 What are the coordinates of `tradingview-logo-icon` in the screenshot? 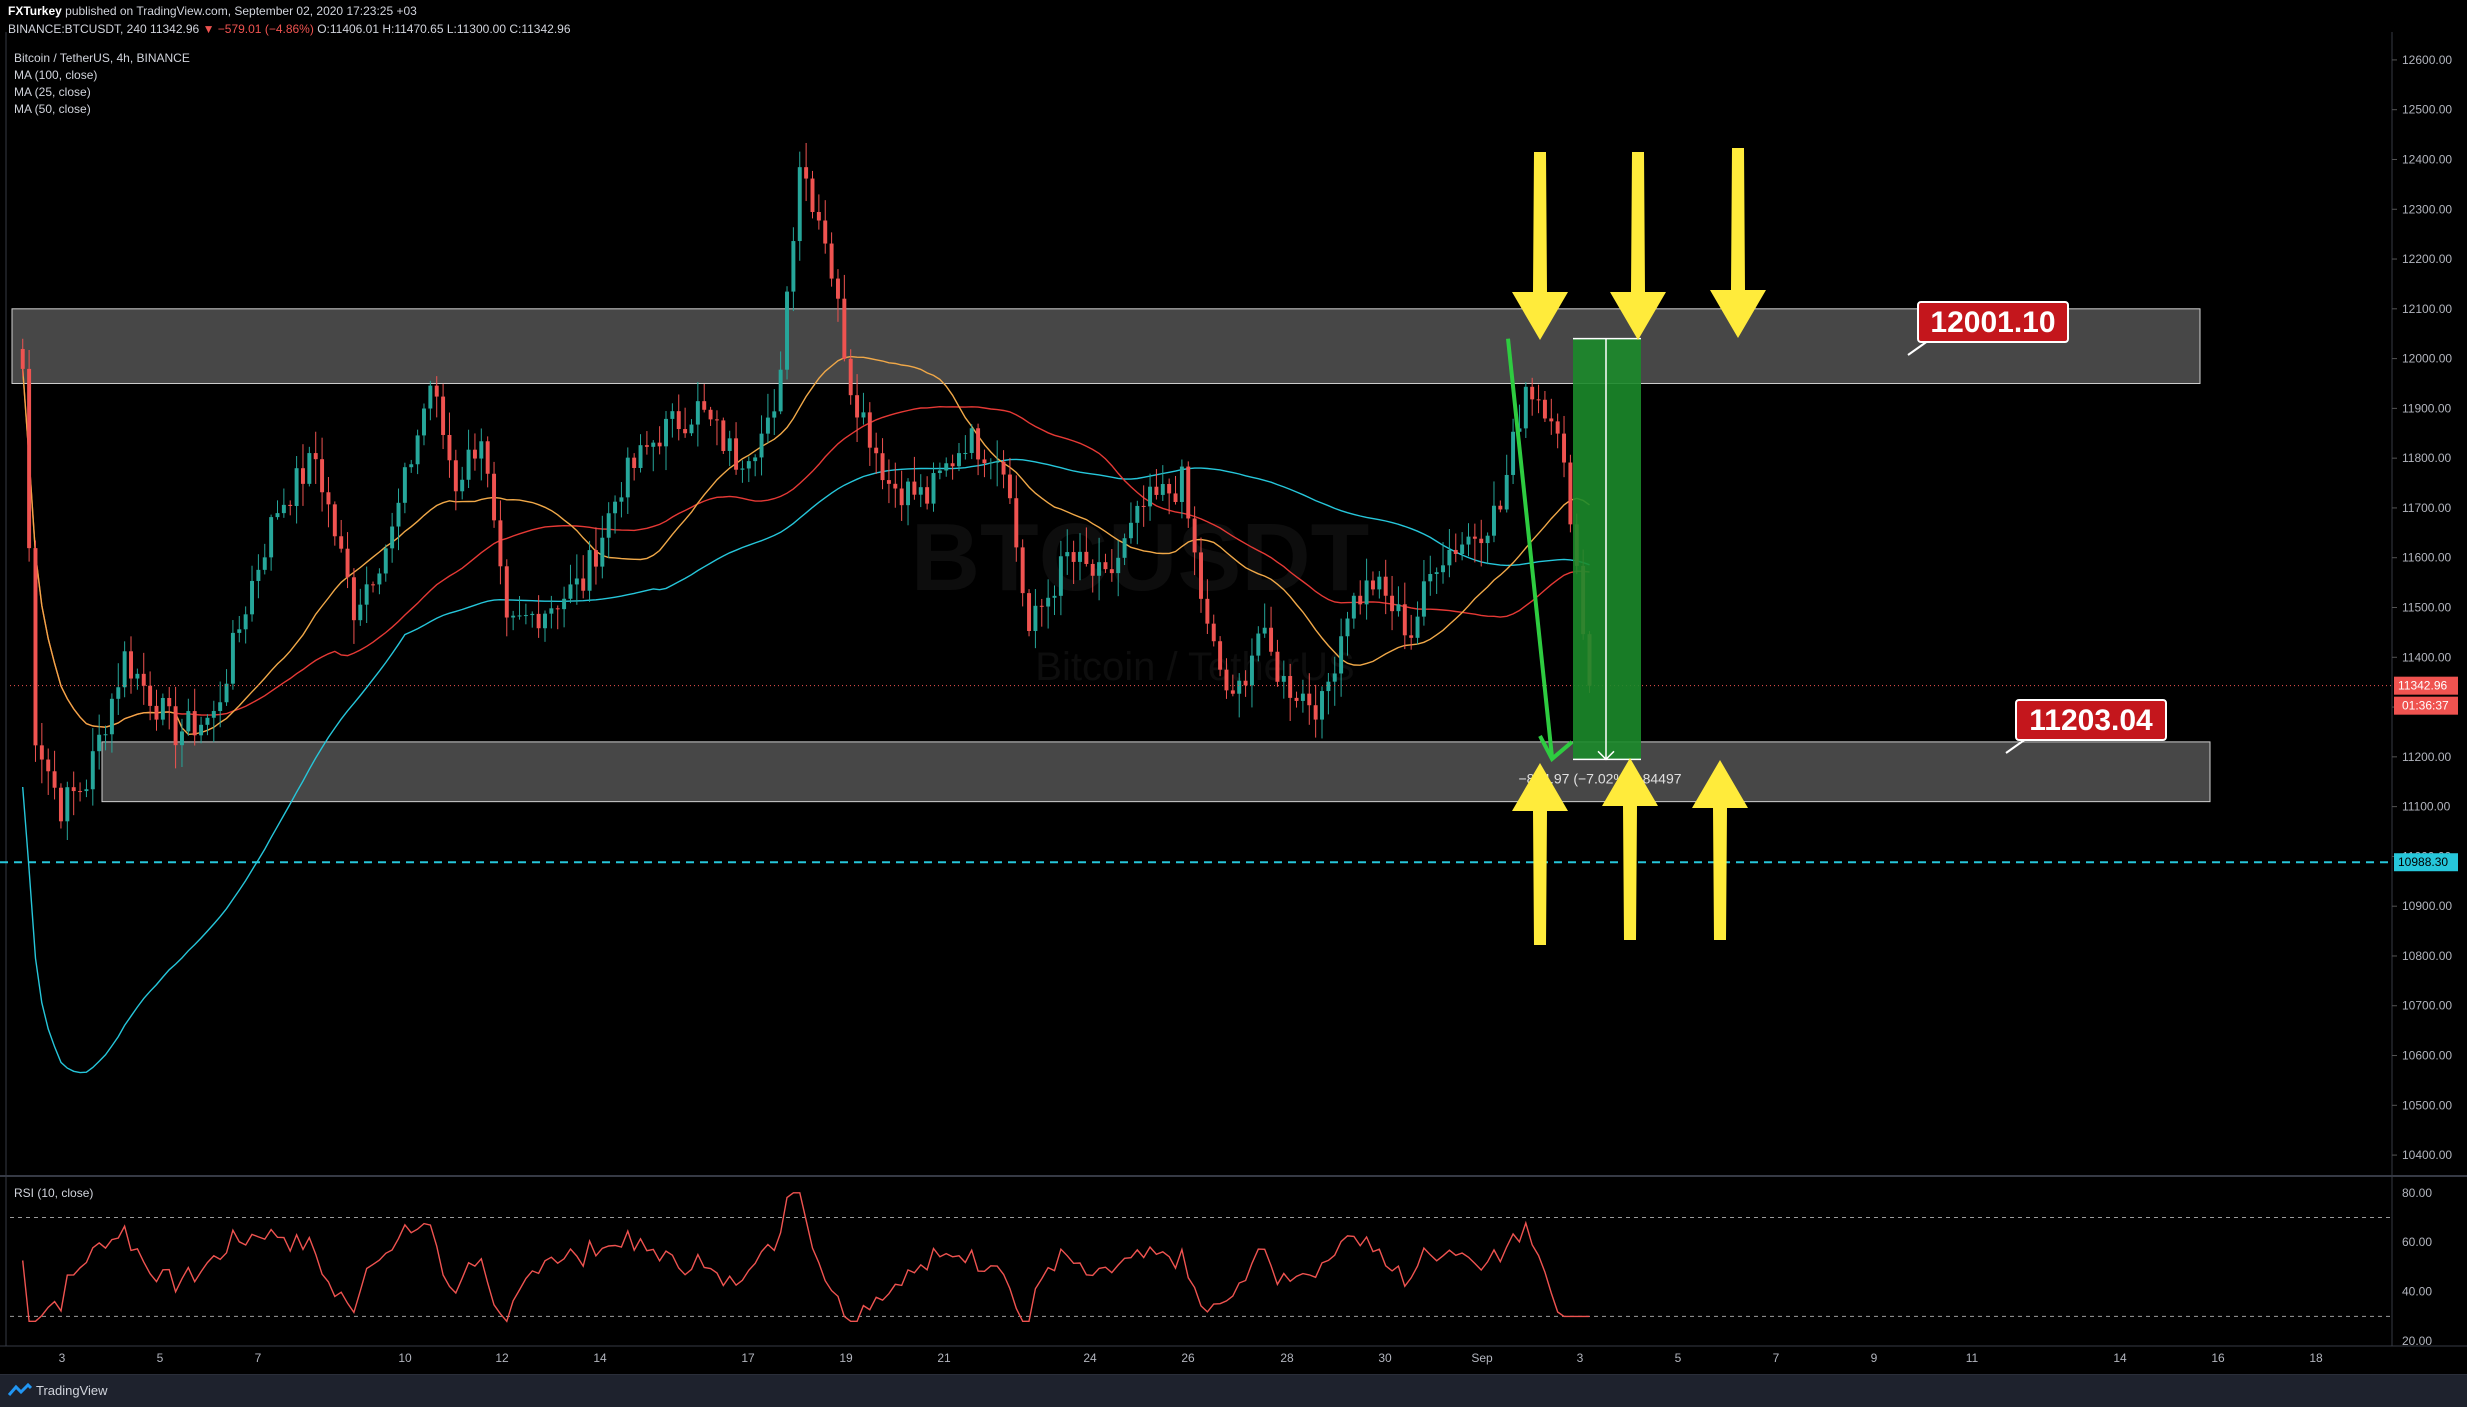 It's located at (20, 1391).